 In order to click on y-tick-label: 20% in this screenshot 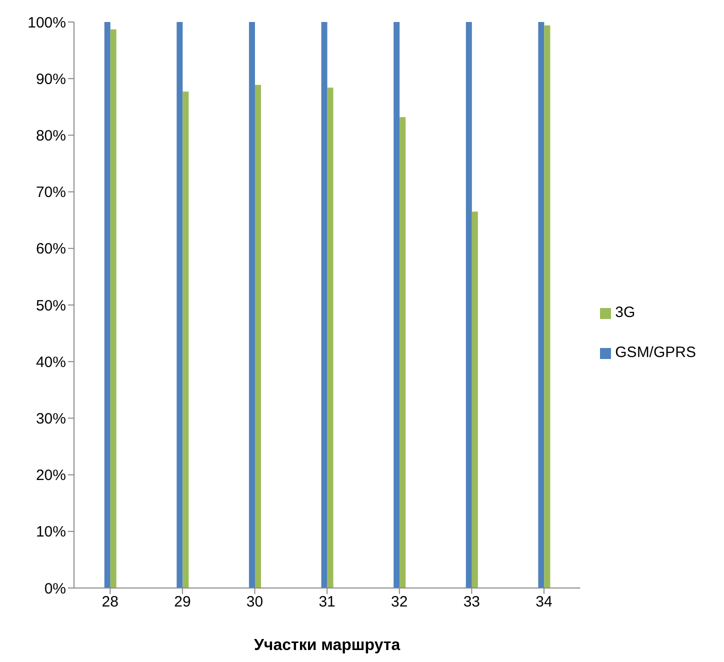, I will do `click(51, 475)`.